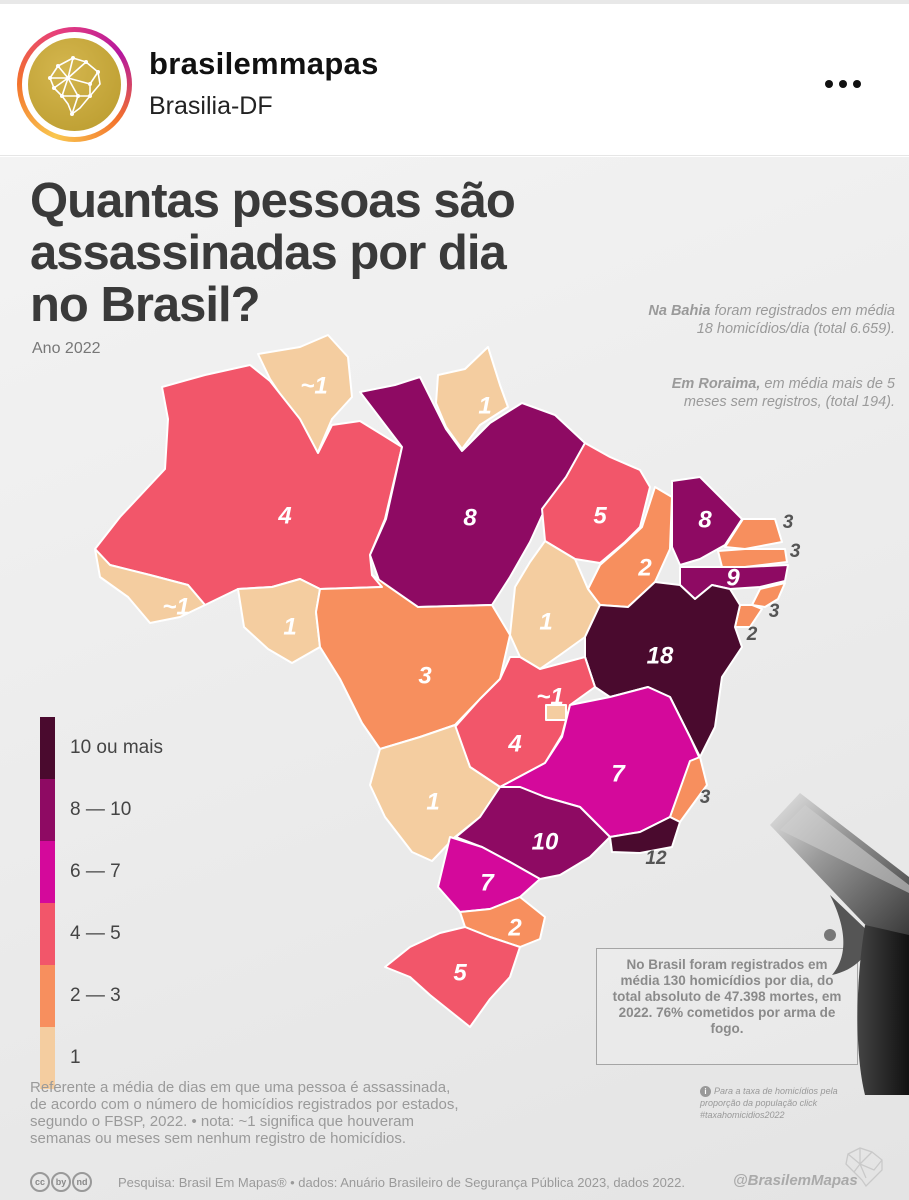 The width and height of the screenshot is (909, 1200). Describe the element at coordinates (679, 311) in the screenshot. I see `note-bahia-bold: Na Bahia` at that location.